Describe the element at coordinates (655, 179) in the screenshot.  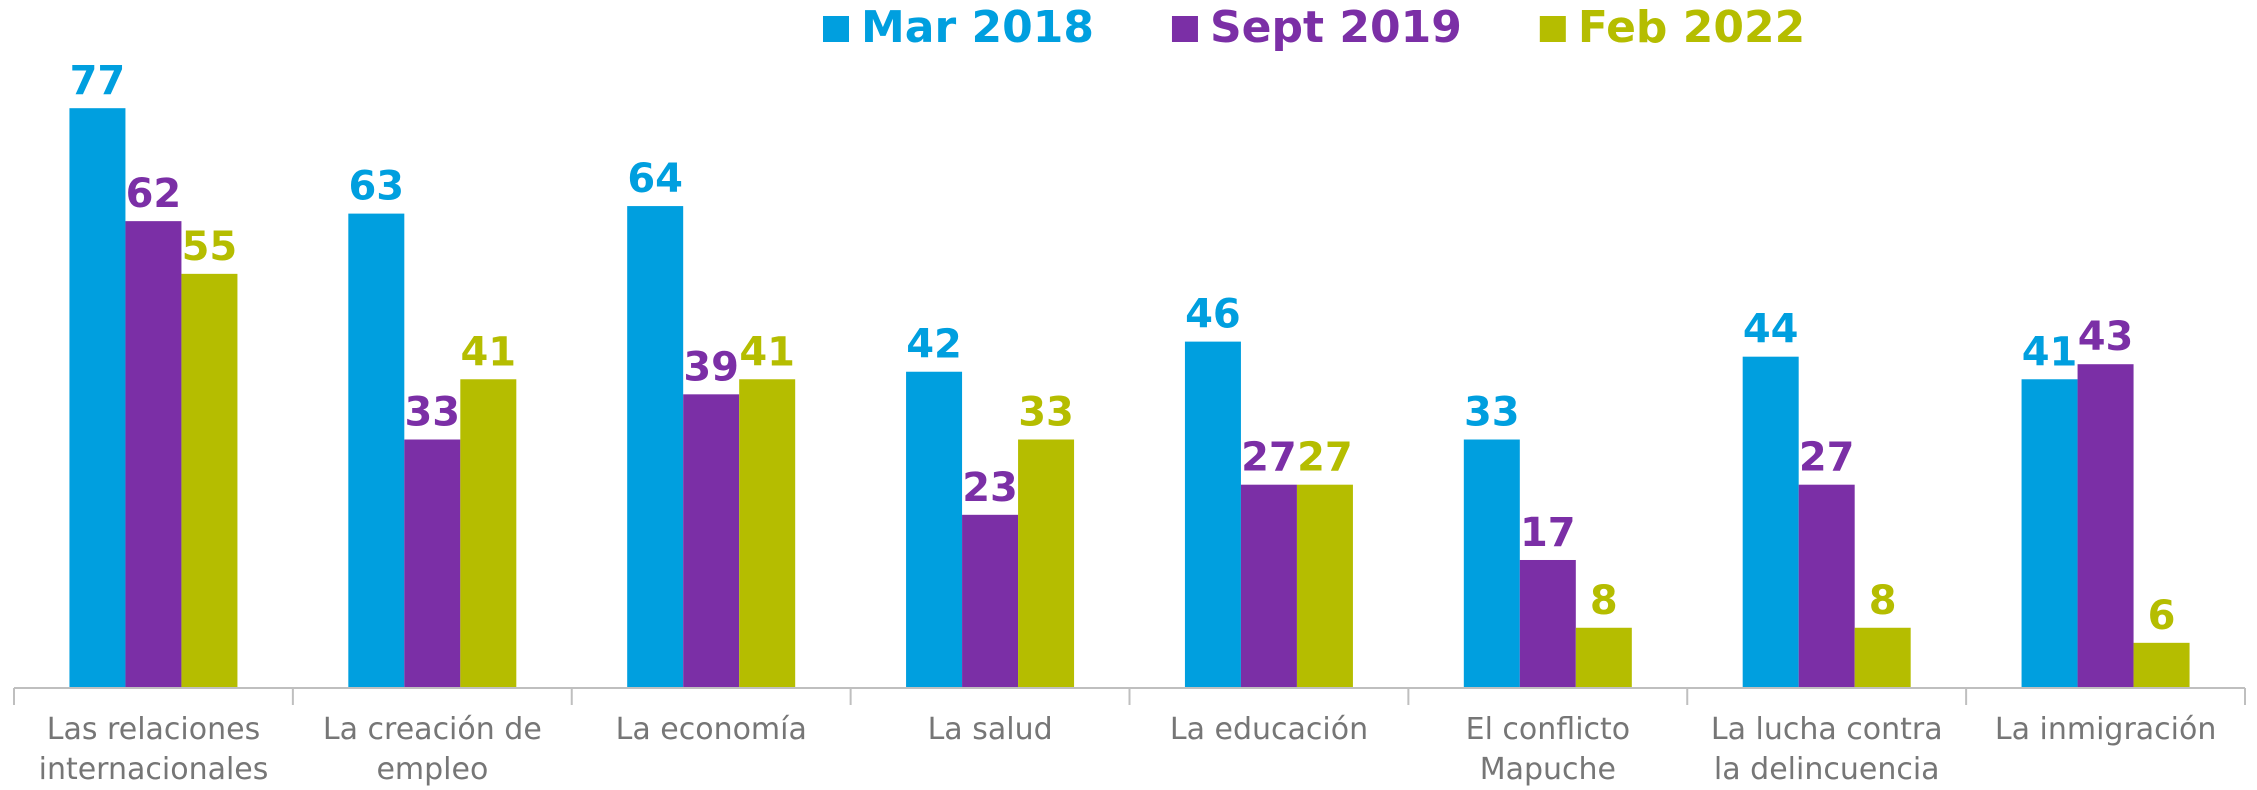
I see `data-label: 64` at that location.